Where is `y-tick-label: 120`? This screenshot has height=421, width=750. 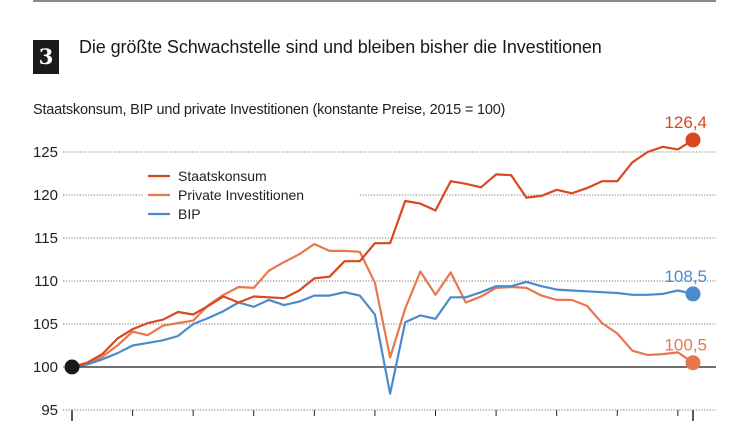
y-tick-label: 120 is located at coordinates (45, 195).